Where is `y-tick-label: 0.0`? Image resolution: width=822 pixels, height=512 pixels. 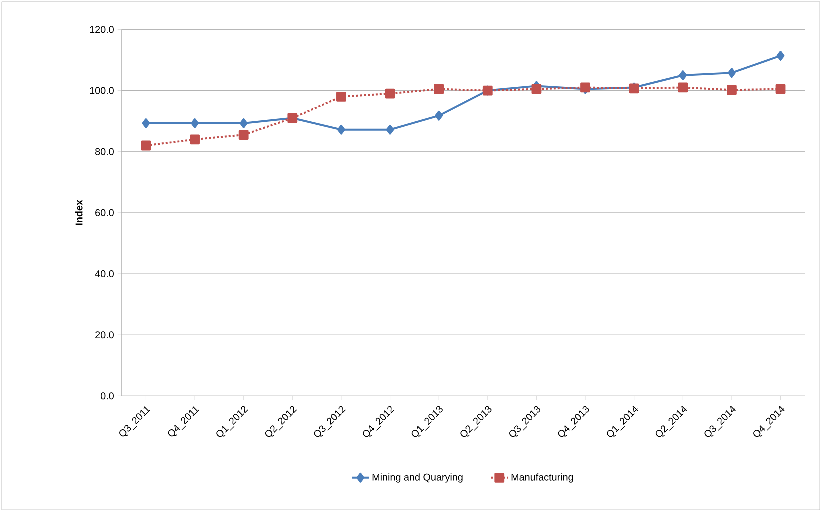 y-tick-label: 0.0 is located at coordinates (107, 396).